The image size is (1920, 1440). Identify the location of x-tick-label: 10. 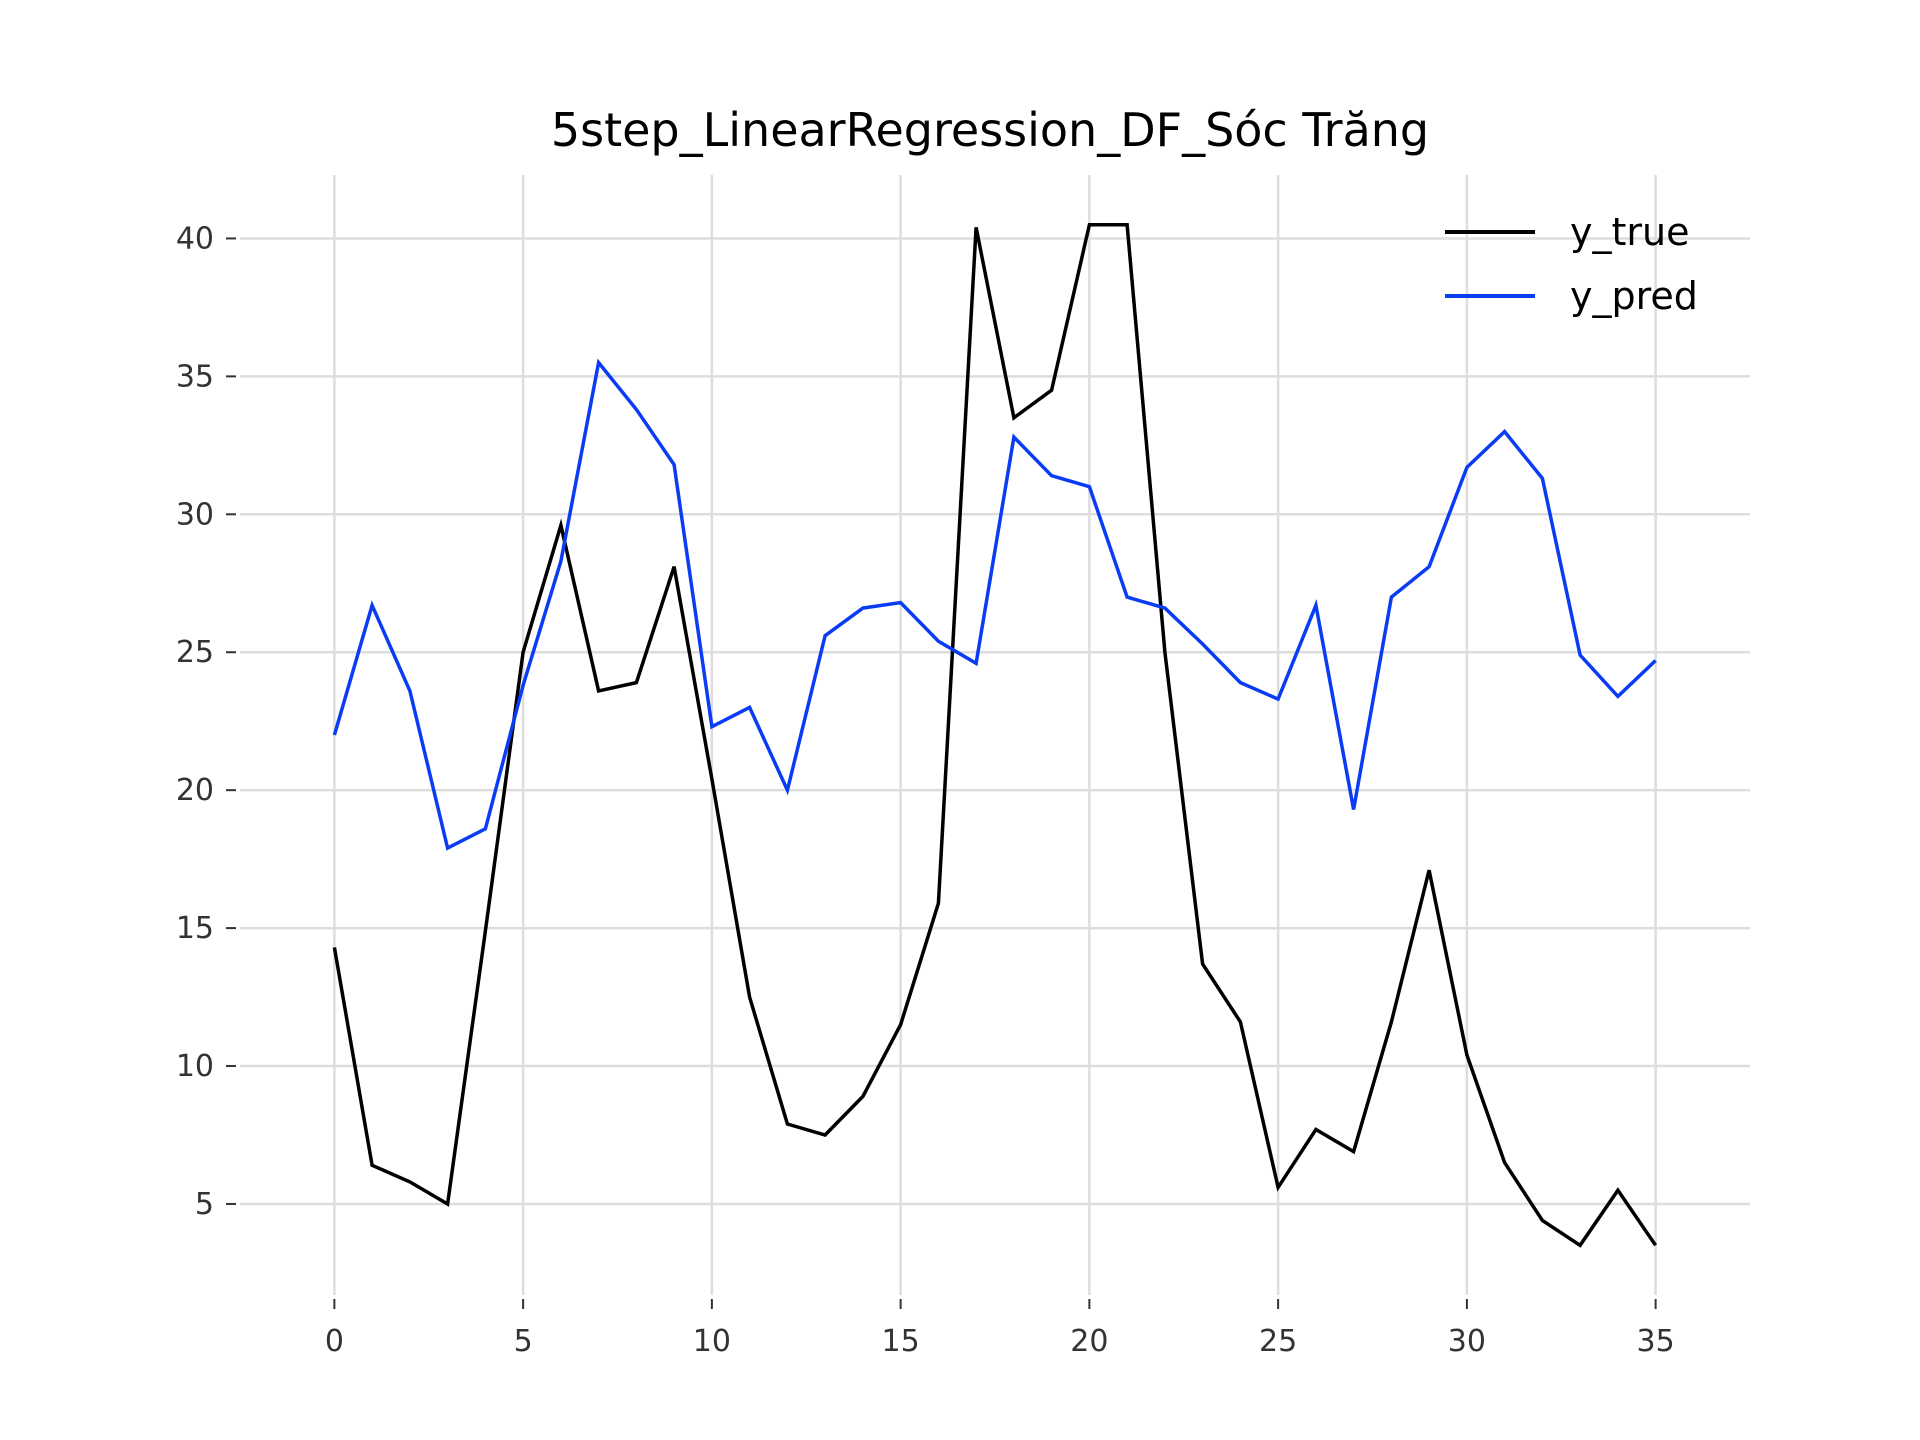
(712, 1341).